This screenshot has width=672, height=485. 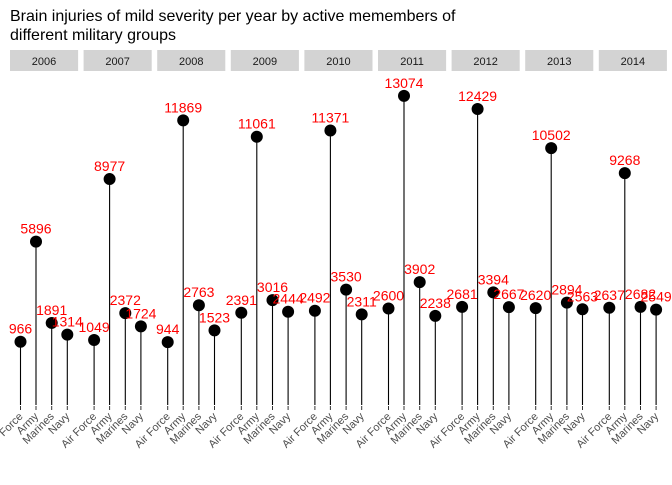 I want to click on value-label-2014-air-force: 2637, so click(x=609, y=295).